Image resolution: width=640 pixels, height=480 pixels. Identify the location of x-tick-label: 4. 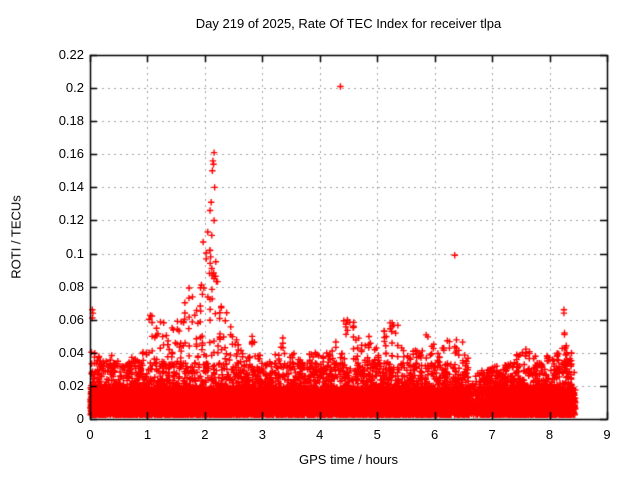
(320, 434).